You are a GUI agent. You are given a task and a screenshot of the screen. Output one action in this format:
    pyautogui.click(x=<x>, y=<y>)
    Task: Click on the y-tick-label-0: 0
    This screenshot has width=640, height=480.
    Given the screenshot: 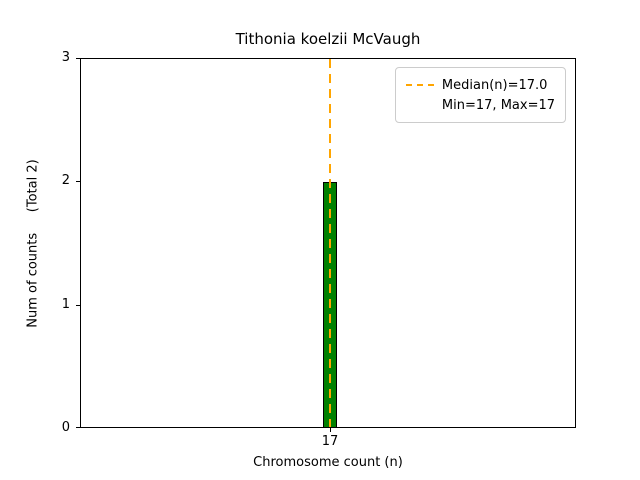 What is the action you would take?
    pyautogui.click(x=65, y=427)
    